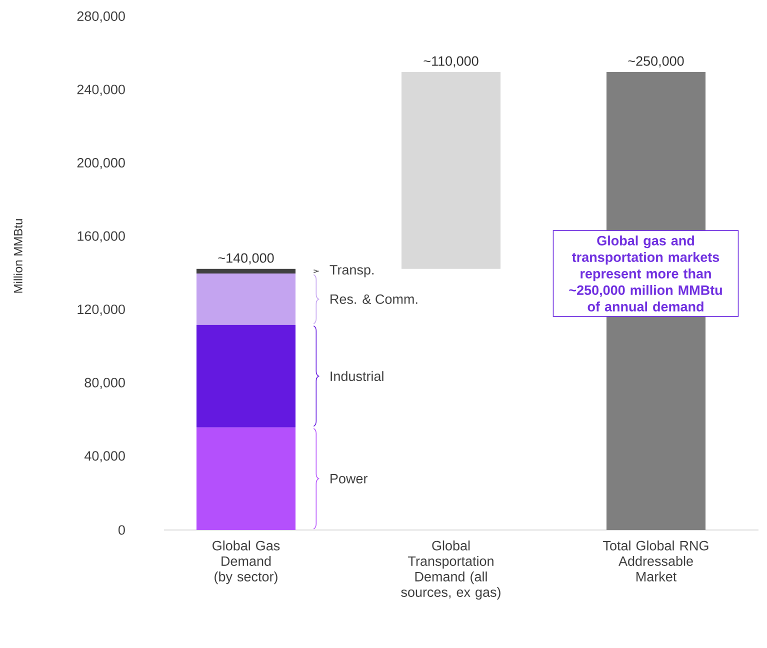 The image size is (767, 648). I want to click on y-tick-label: 200,000, so click(101, 164).